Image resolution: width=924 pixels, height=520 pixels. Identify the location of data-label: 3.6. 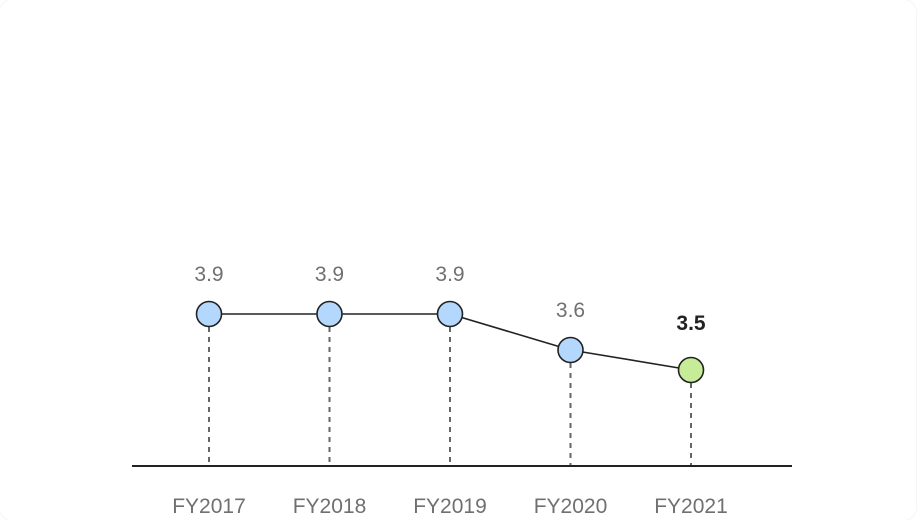
(570, 310).